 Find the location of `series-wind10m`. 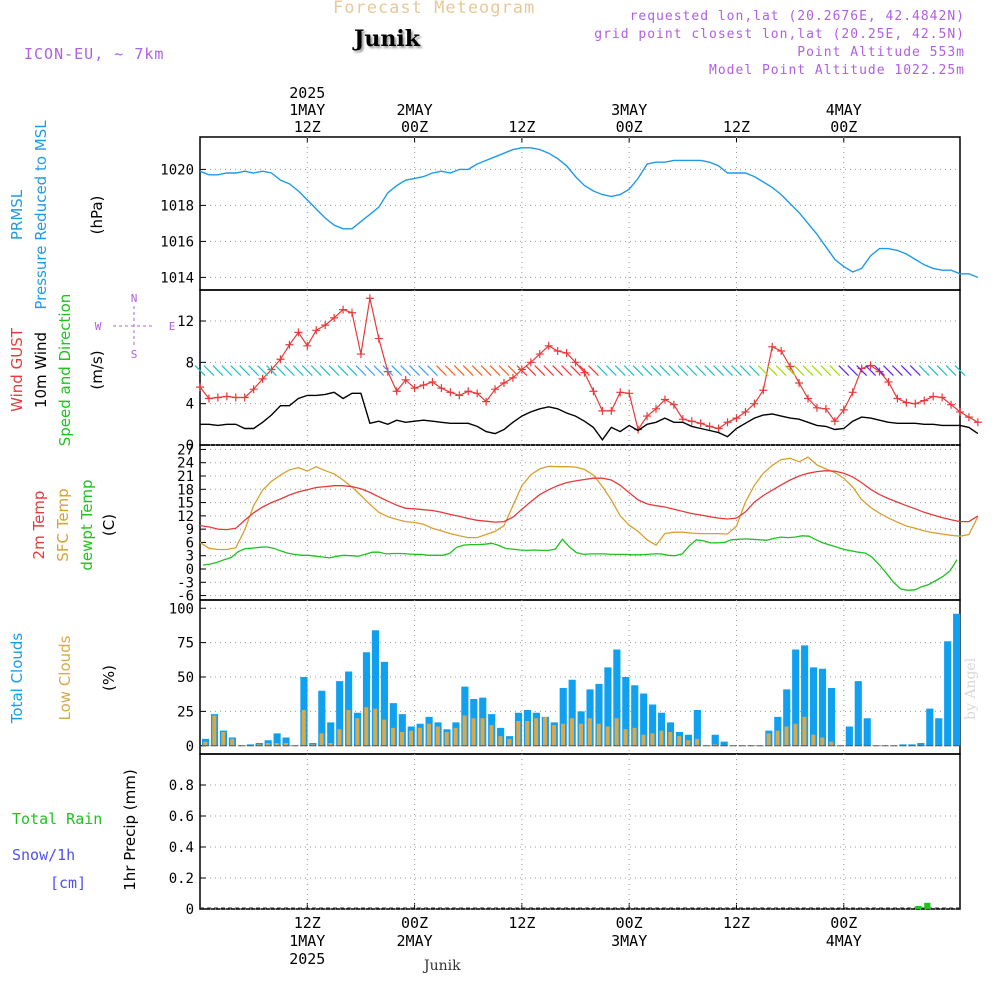

series-wind10m is located at coordinates (589, 416).